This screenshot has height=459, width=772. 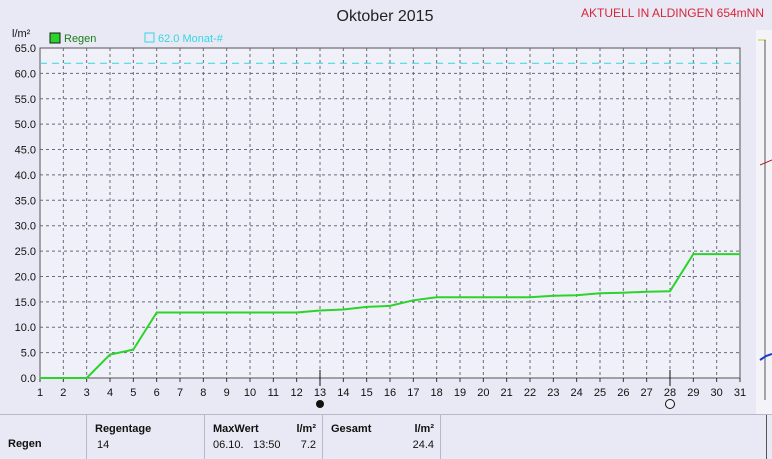 I want to click on maxwert-cell: MaxWert l/m² 06.10. 13:50 7.2, so click(x=264, y=437).